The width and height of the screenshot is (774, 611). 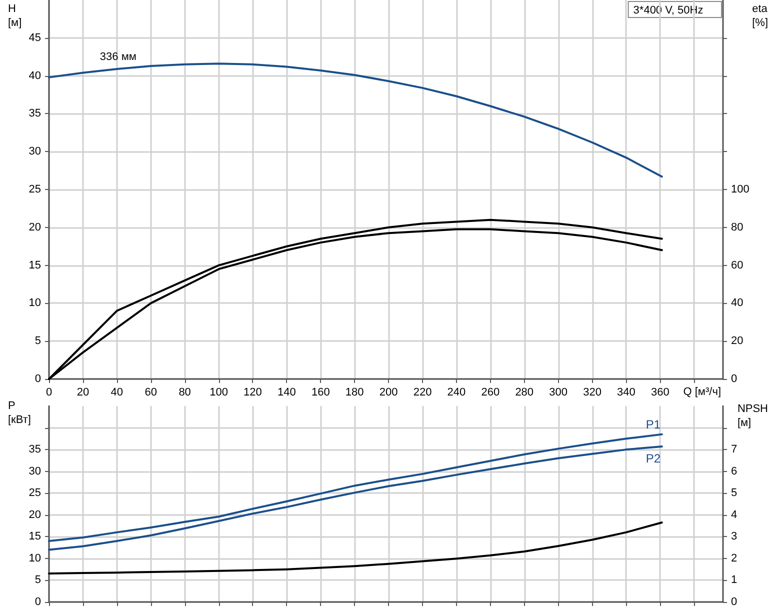 I want to click on y-tick-label: 45, so click(x=34, y=38).